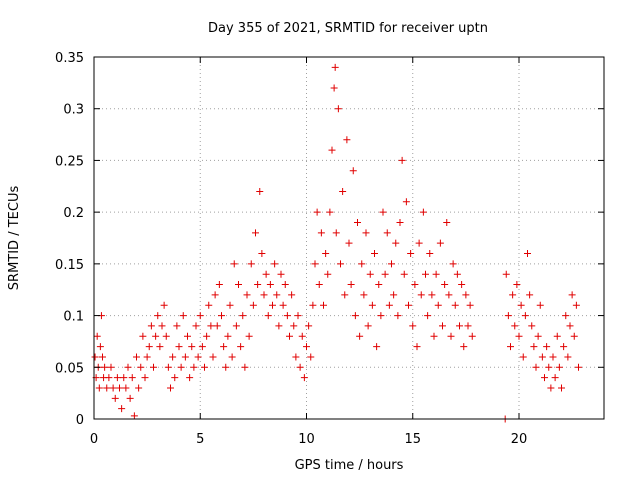  Describe the element at coordinates (14, 238) in the screenshot. I see `y-axis-label: SRMTID / TECUs` at that location.